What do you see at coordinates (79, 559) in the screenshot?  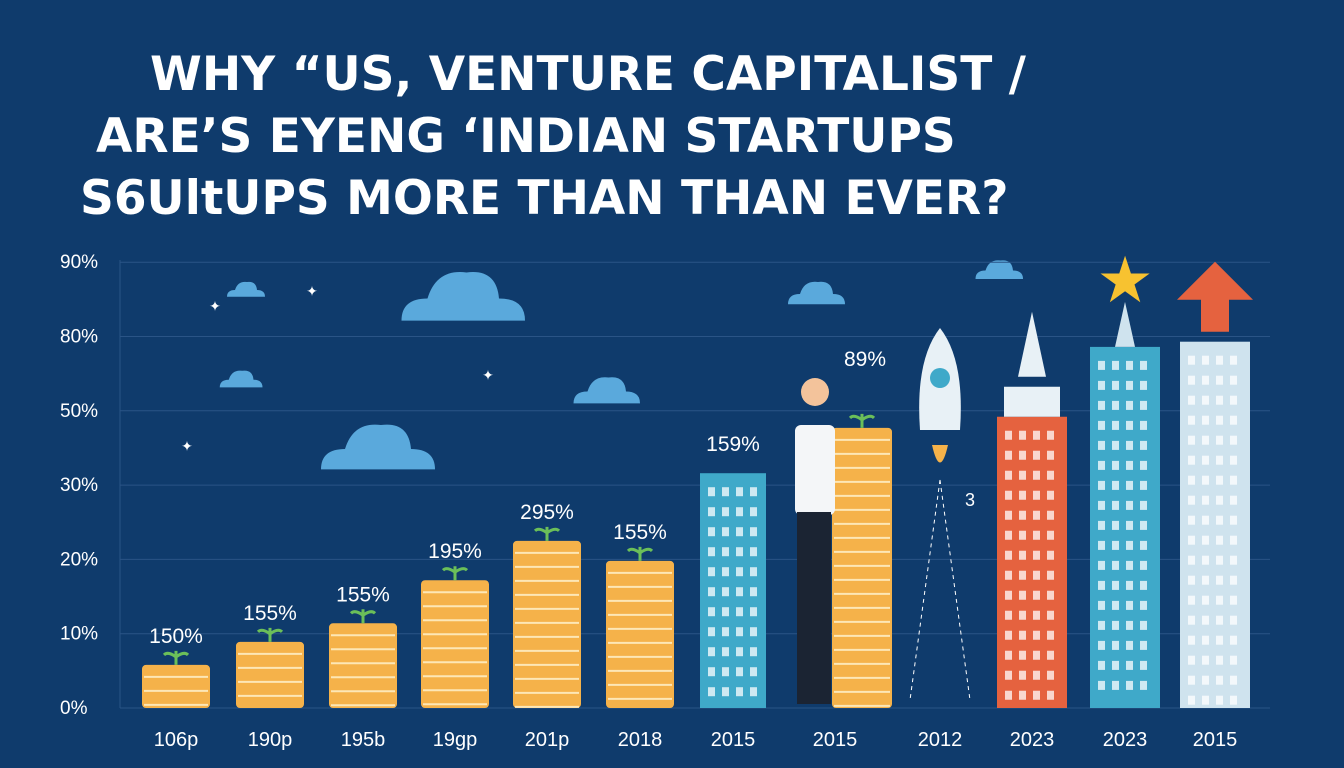 I see `y-tick-label: 20%` at bounding box center [79, 559].